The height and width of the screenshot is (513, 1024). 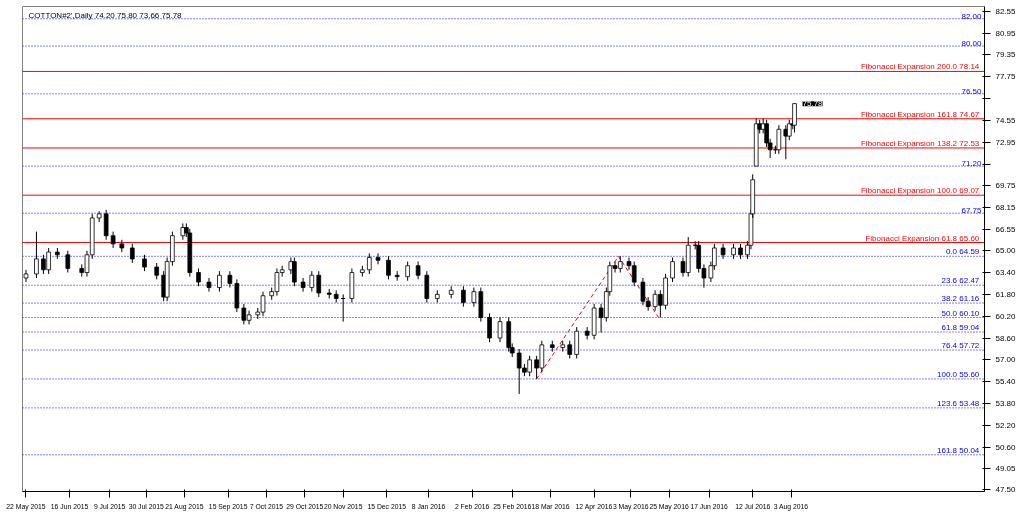 What do you see at coordinates (1006, 273) in the screenshot?
I see `y-tick-label: 63.40` at bounding box center [1006, 273].